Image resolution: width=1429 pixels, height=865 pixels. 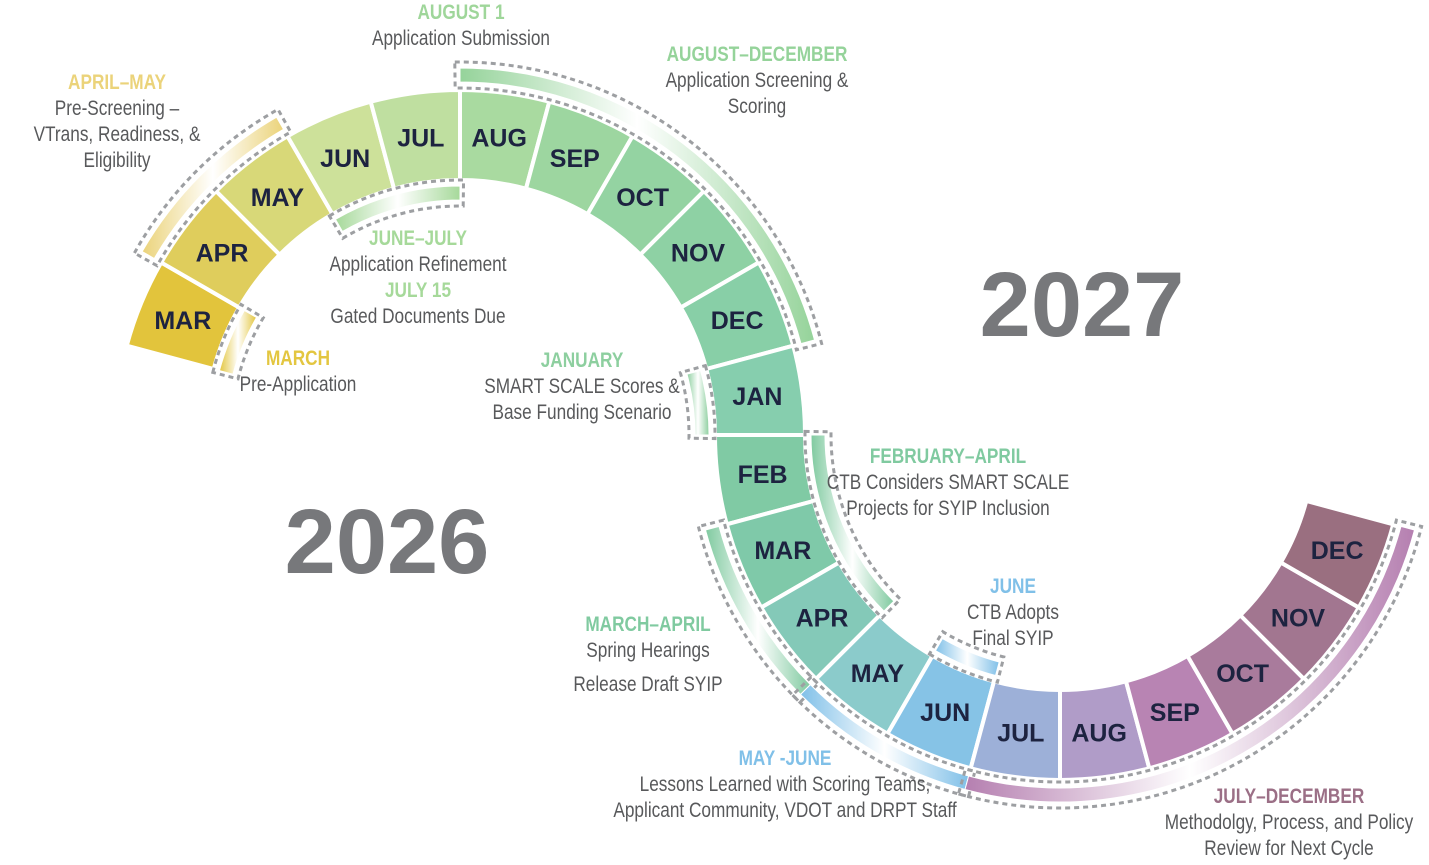 What do you see at coordinates (737, 321) in the screenshot?
I see `month-label-dec-2026: DEC` at bounding box center [737, 321].